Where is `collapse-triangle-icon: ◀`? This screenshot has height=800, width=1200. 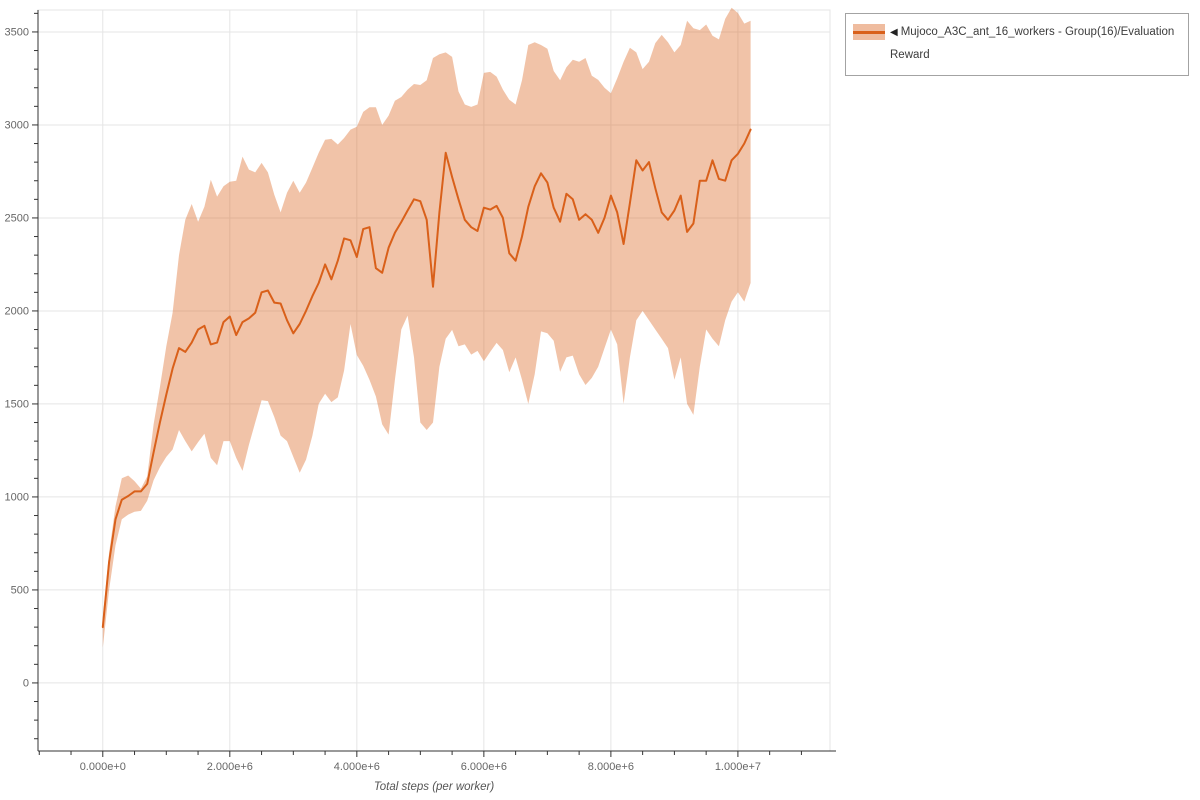
collapse-triangle-icon: ◀ is located at coordinates (894, 32).